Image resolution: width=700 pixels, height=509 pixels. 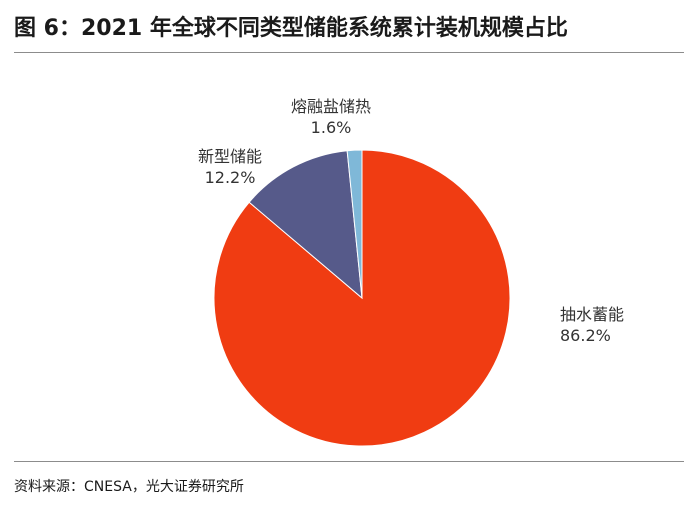 I want to click on slice-value-pumped-hydro: 86.2%, so click(x=585, y=335).